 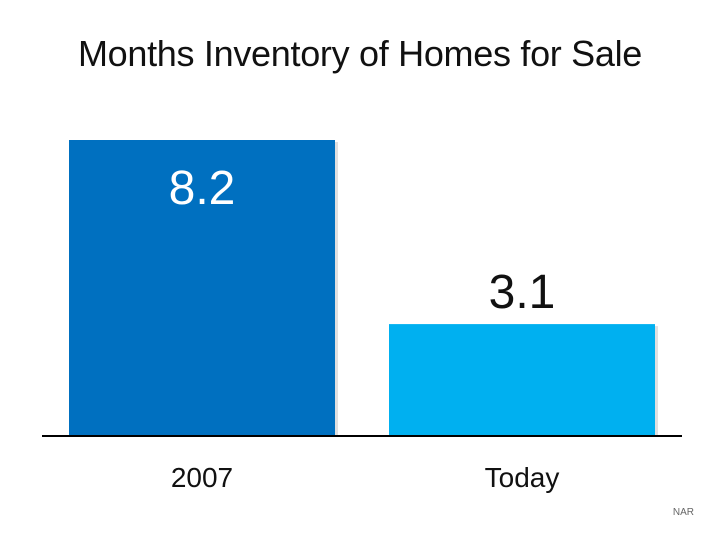 What do you see at coordinates (522, 292) in the screenshot?
I see `data-label-today: 3.1` at bounding box center [522, 292].